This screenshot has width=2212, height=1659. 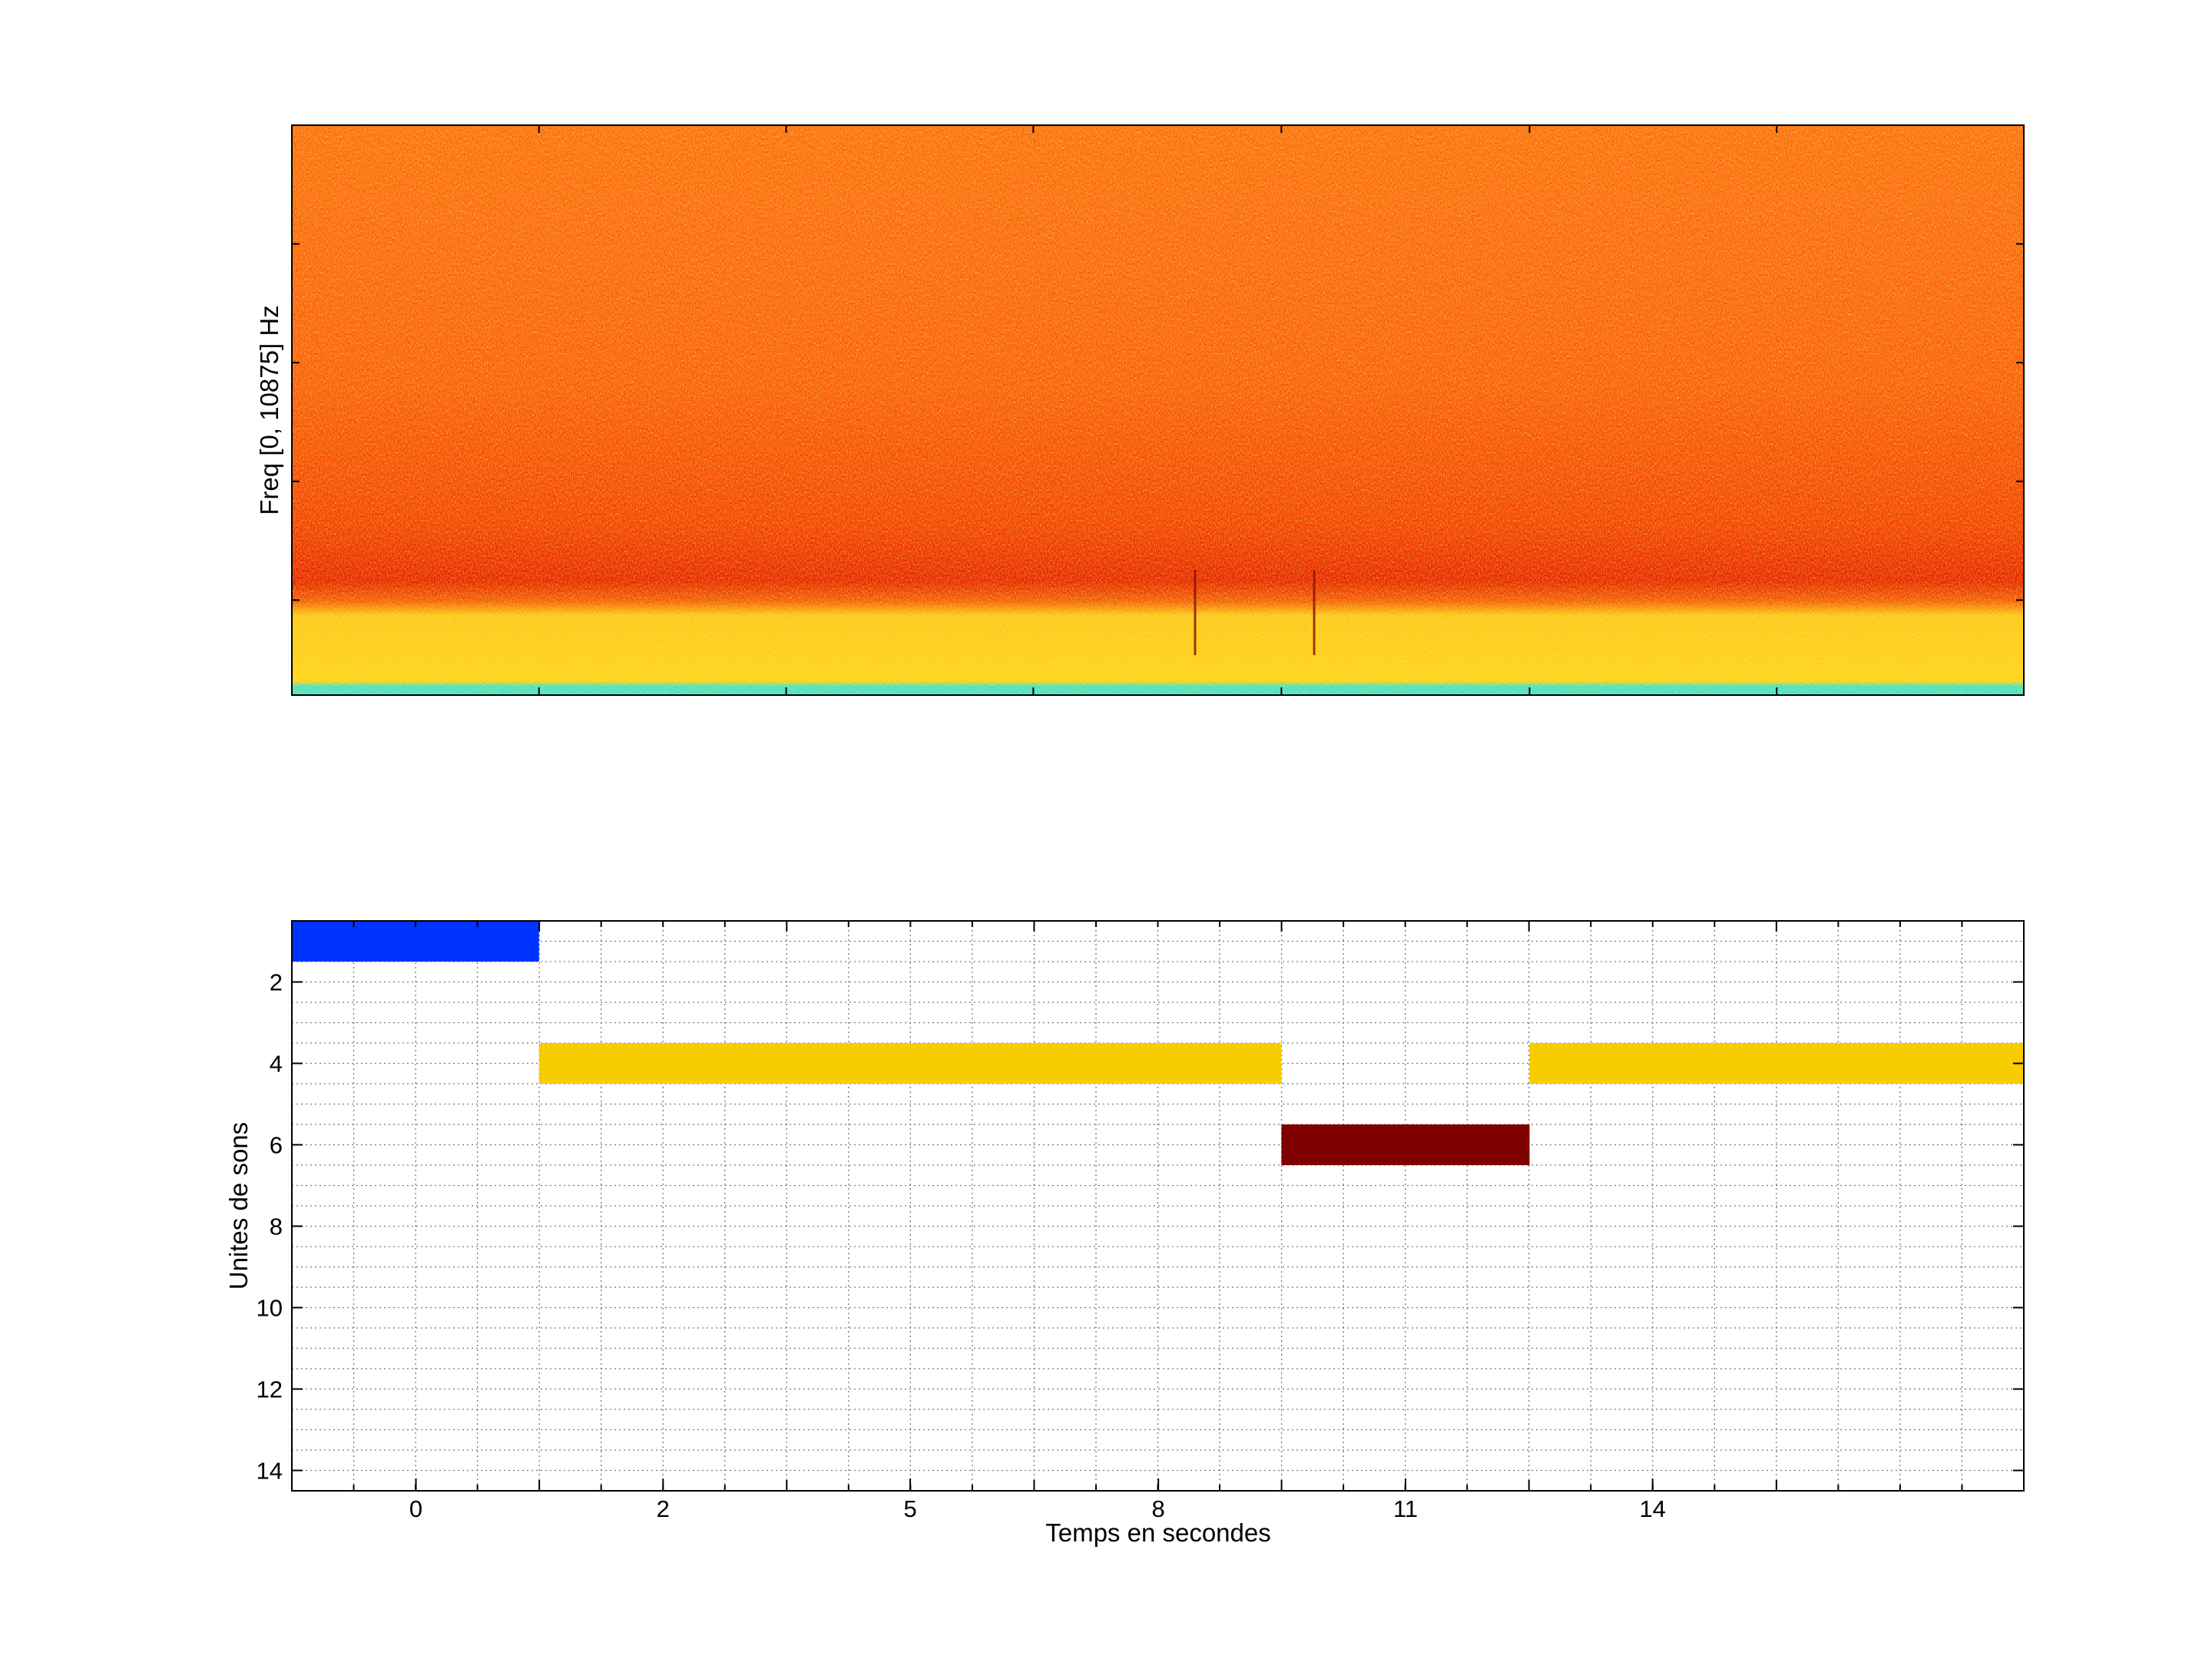 I want to click on x-axis-label: Temps en secondes, so click(x=1158, y=1533).